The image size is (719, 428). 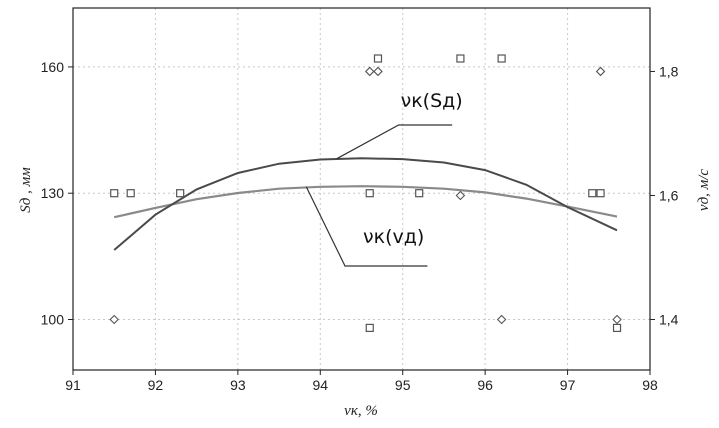 I want to click on x-tick-label: 92, so click(x=156, y=385).